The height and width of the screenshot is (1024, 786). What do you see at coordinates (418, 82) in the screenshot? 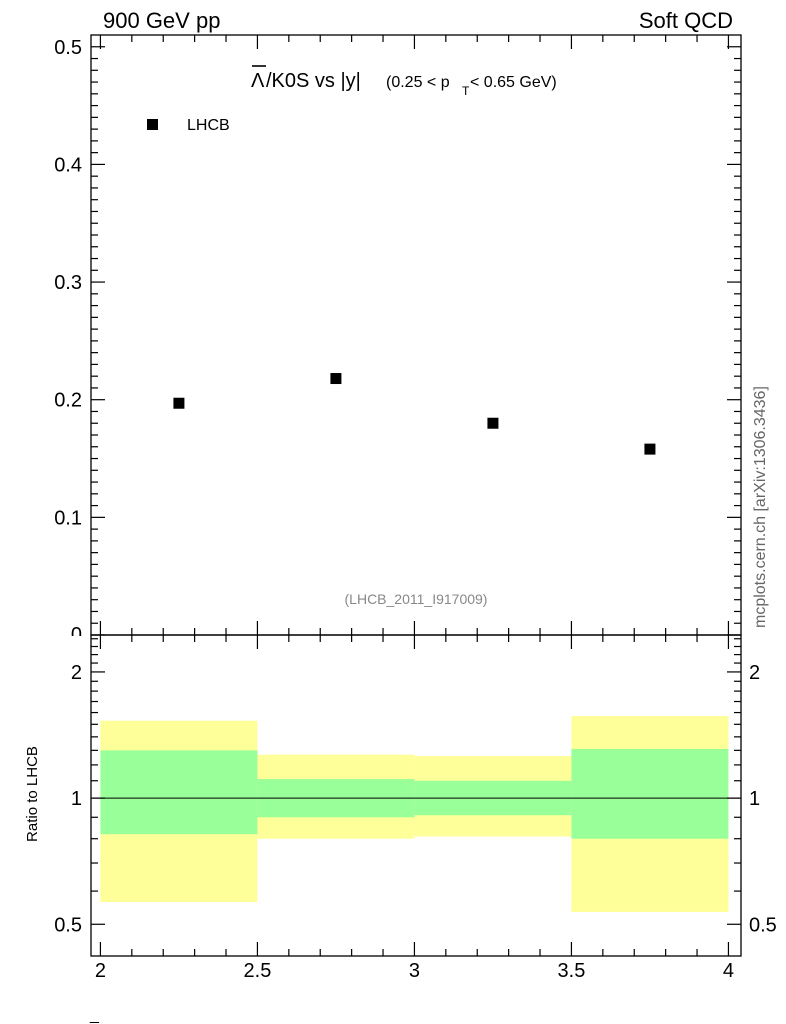
I see `title-cut-open: (0.25 < p` at bounding box center [418, 82].